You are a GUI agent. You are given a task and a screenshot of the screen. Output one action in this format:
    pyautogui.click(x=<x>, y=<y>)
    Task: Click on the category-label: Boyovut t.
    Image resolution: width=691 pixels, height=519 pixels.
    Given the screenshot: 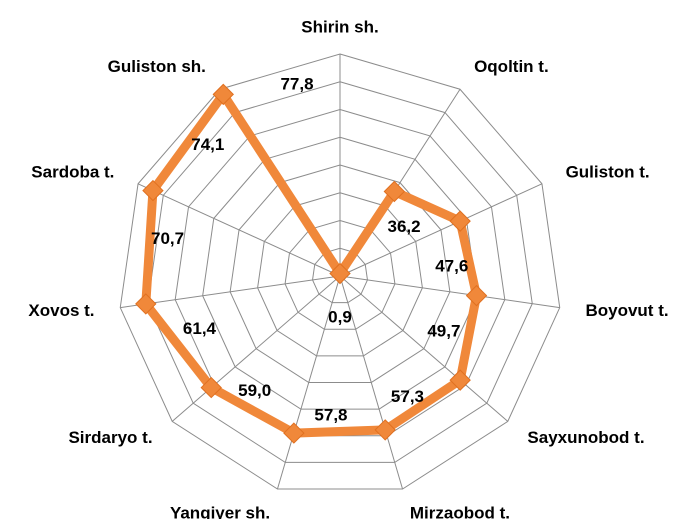 What is the action you would take?
    pyautogui.click(x=626, y=310)
    